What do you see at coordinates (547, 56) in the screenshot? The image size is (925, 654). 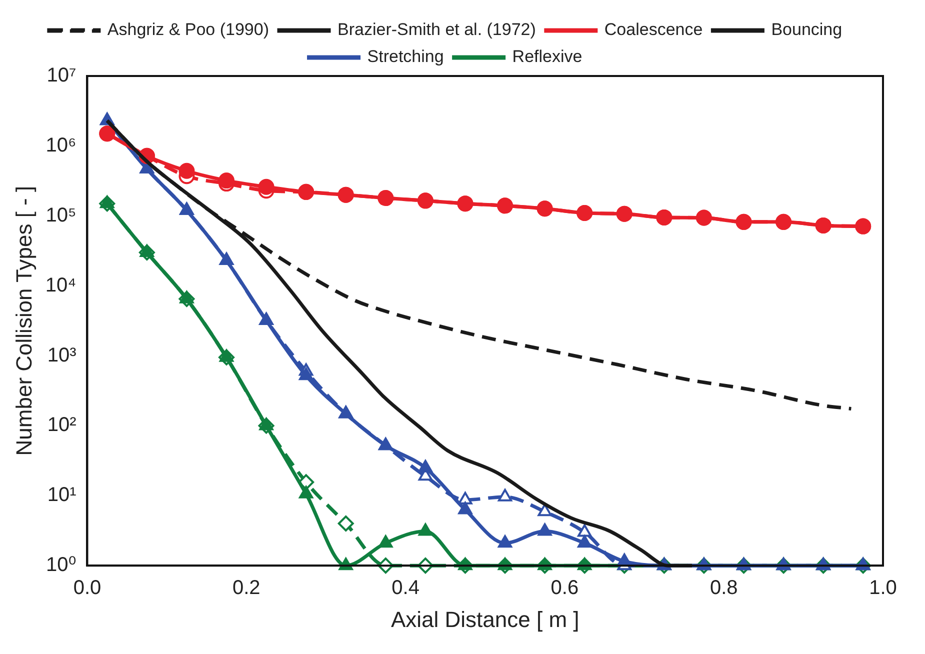 I see `legend-label: Reflexive` at bounding box center [547, 56].